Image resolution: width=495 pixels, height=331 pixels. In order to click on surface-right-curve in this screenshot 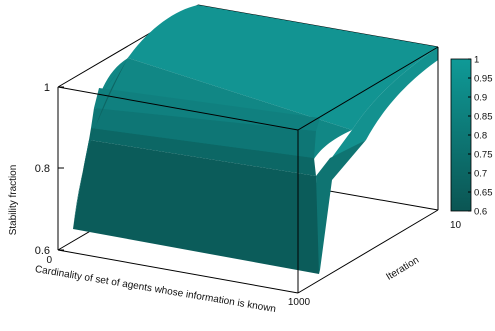, I will do `click(384, 103)`.